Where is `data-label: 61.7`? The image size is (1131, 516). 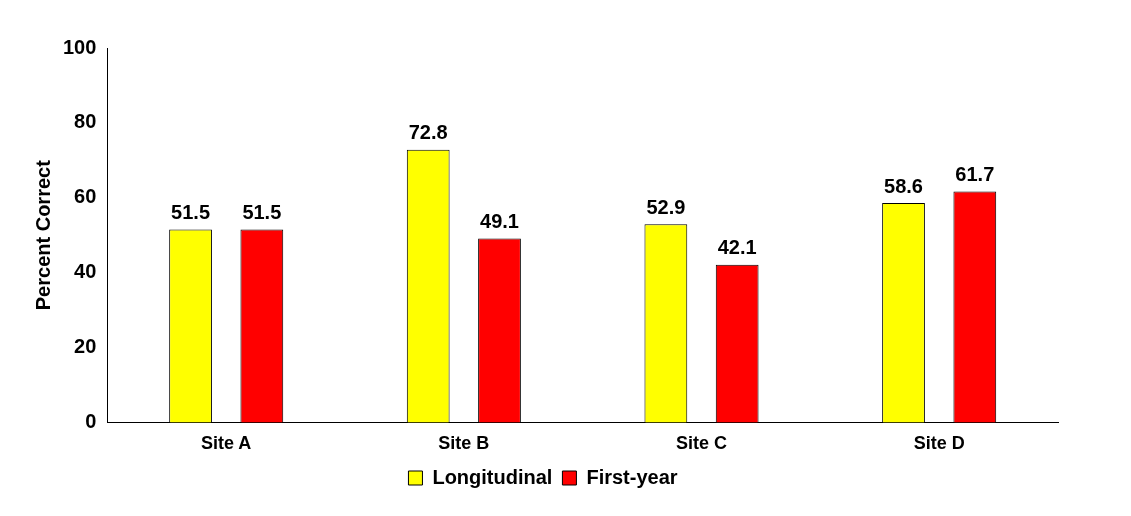
data-label: 61.7 is located at coordinates (975, 173).